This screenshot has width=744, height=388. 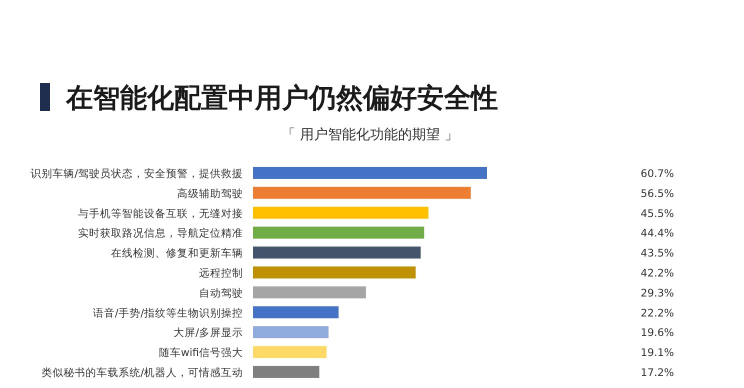 I want to click on data-label: 29.3%, so click(x=657, y=293).